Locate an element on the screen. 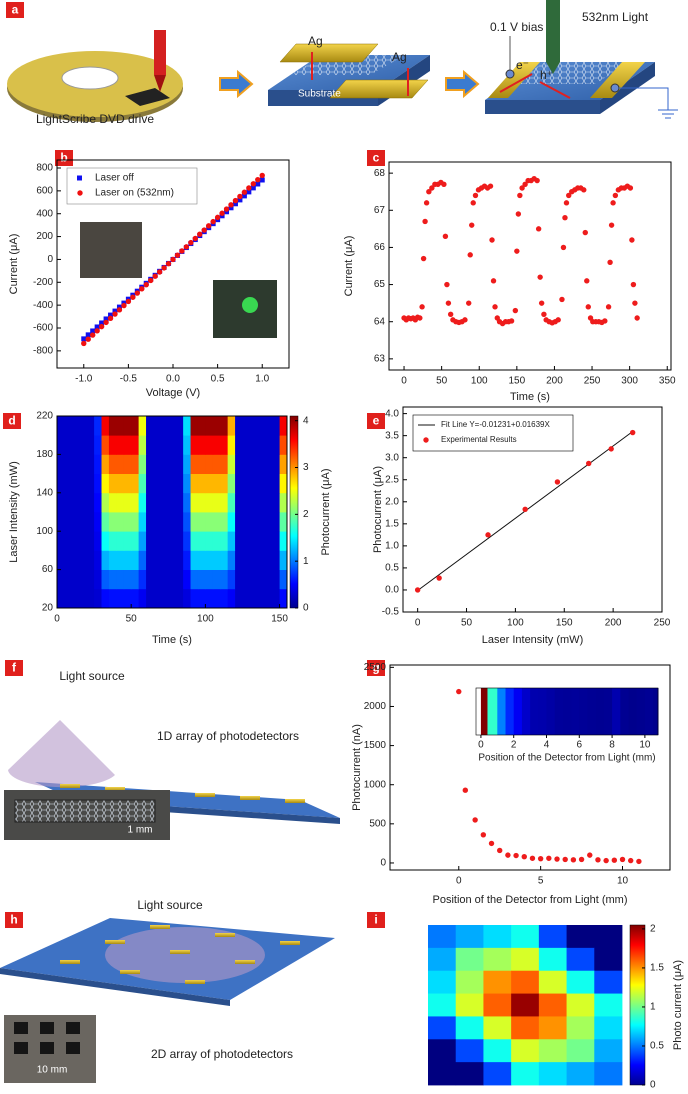 The image size is (688, 1094). x-tick-label: 100 is located at coordinates (515, 623).